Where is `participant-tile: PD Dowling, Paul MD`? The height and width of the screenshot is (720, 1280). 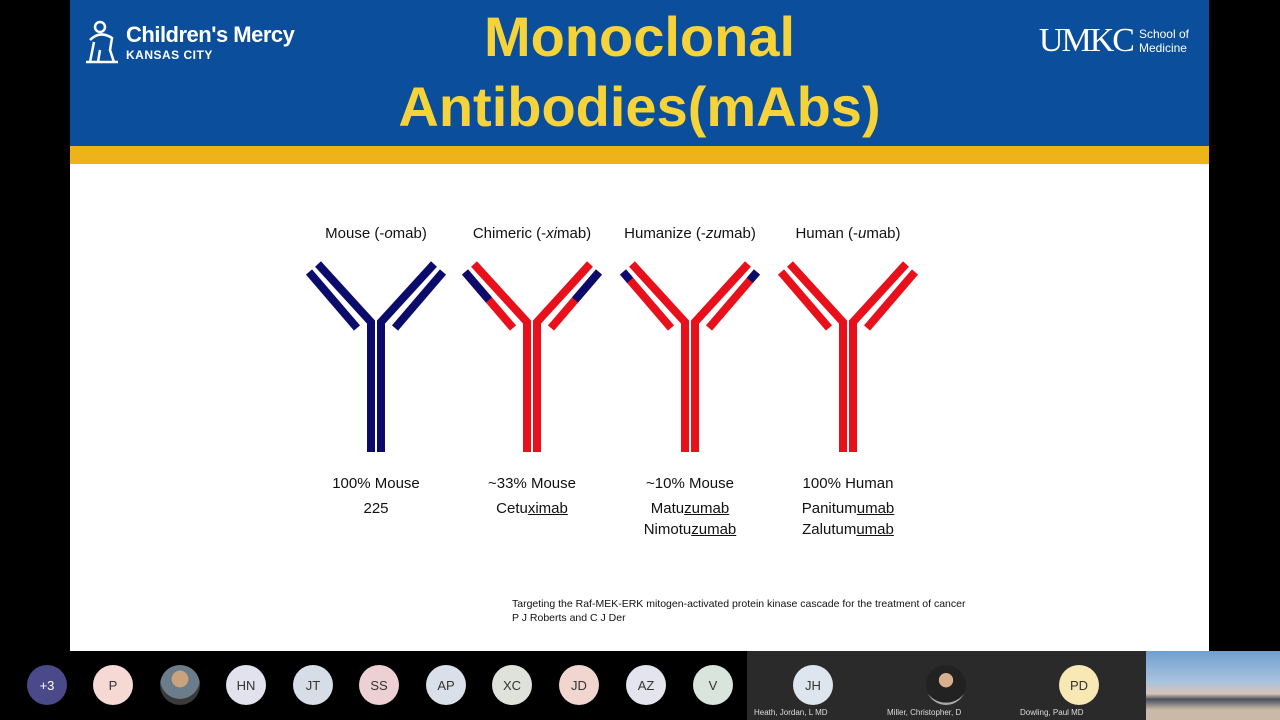 participant-tile: PD Dowling, Paul MD is located at coordinates (1079, 685).